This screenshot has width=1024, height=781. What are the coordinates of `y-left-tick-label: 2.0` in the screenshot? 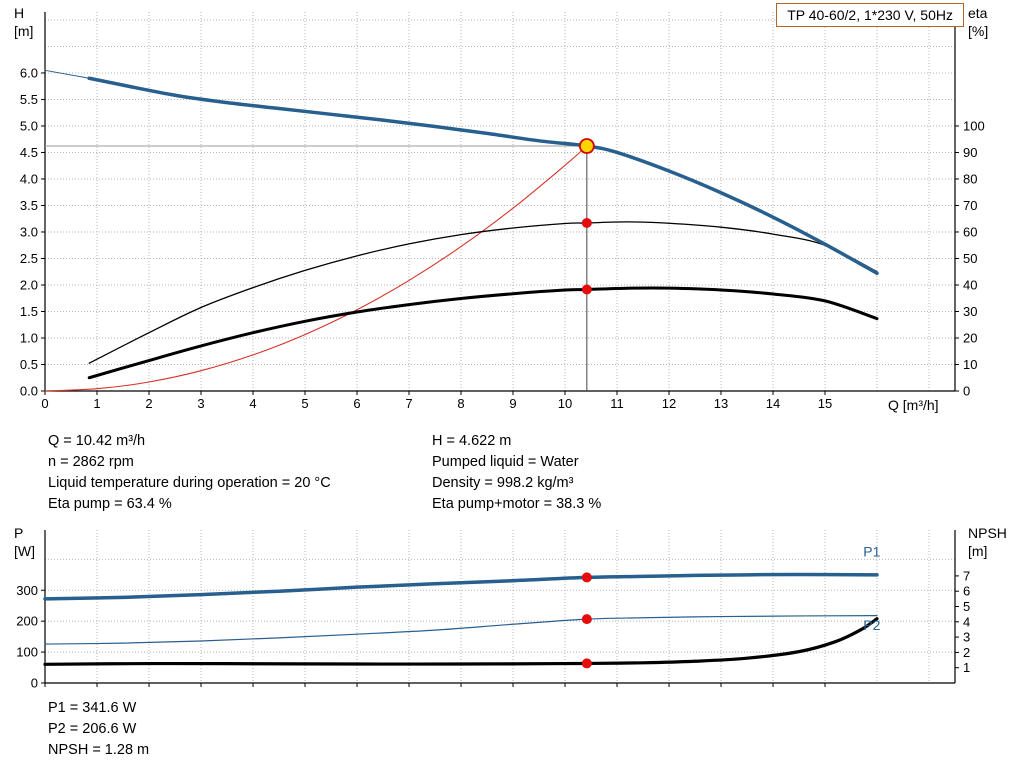 It's located at (29, 284).